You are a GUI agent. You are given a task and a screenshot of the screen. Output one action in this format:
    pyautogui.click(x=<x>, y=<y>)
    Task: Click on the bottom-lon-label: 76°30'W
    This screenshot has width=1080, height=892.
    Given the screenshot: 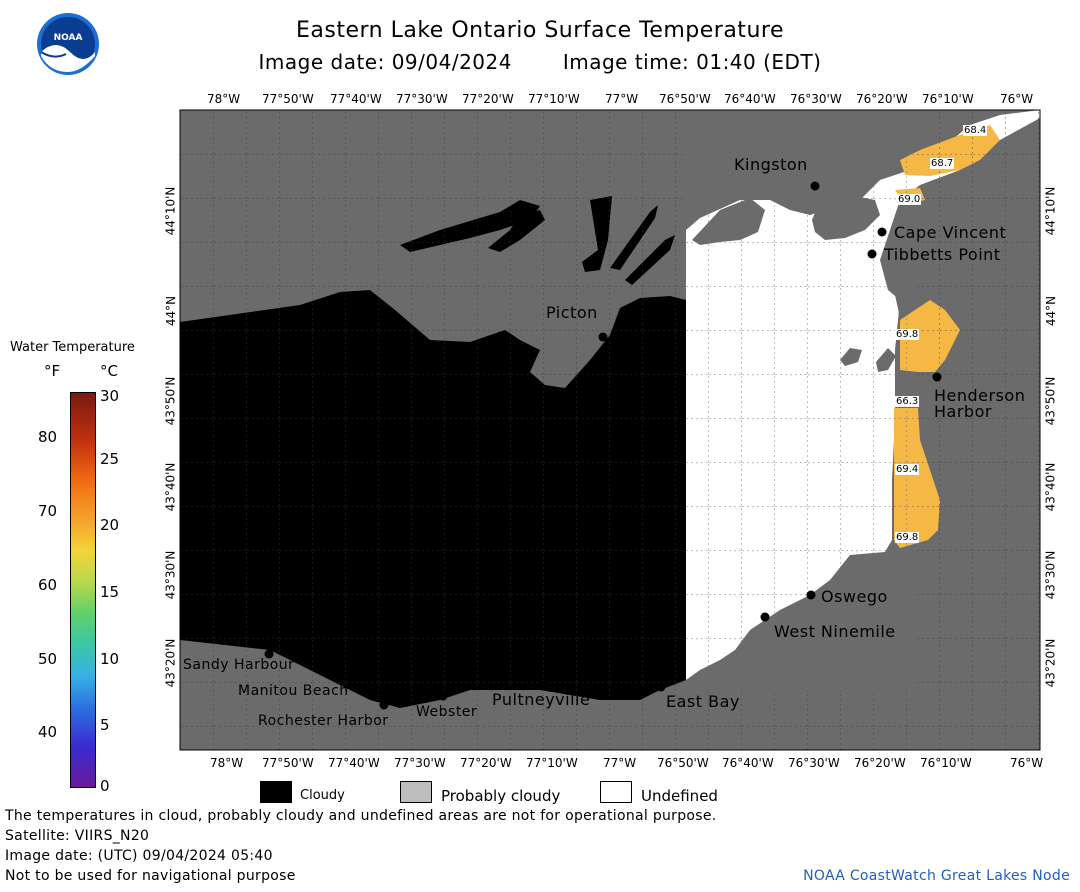 What is the action you would take?
    pyautogui.click(x=814, y=763)
    